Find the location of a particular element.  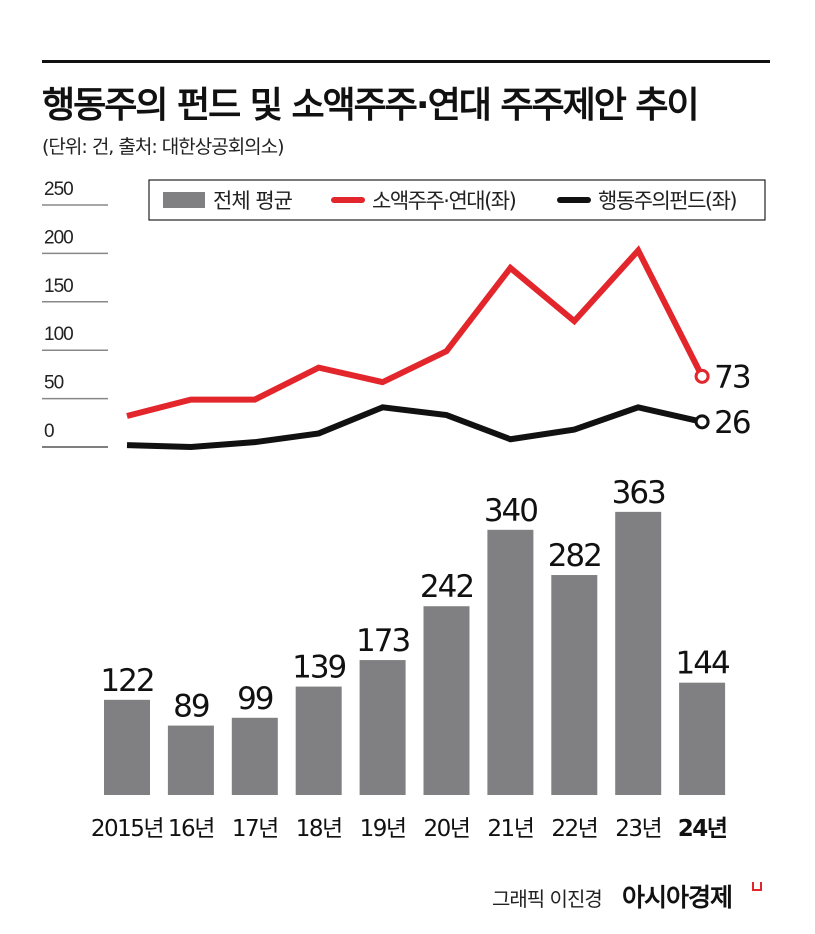

bar-value-label: 173 is located at coordinates (382, 641).